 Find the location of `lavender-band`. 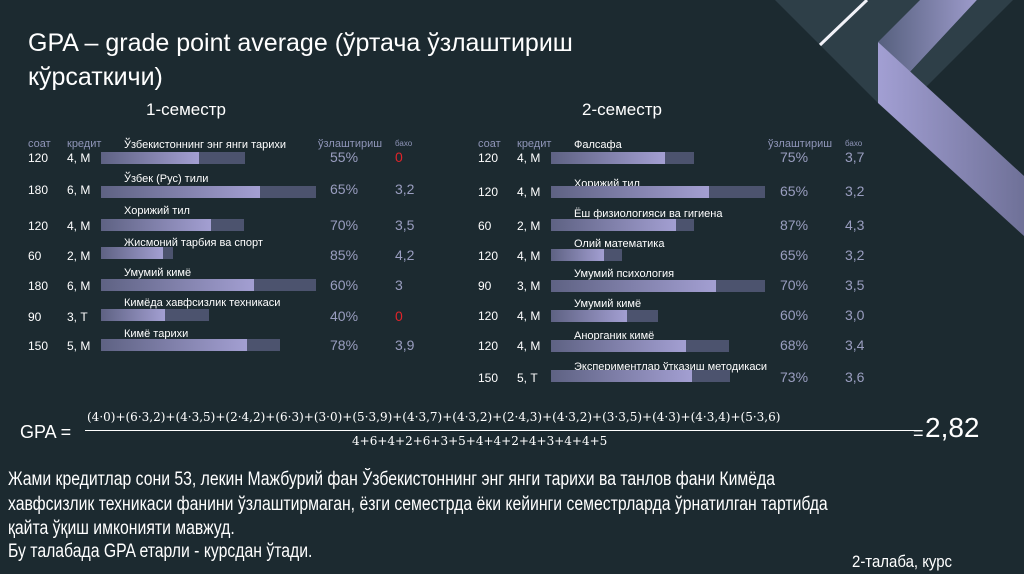

lavender-band is located at coordinates (951, 139).